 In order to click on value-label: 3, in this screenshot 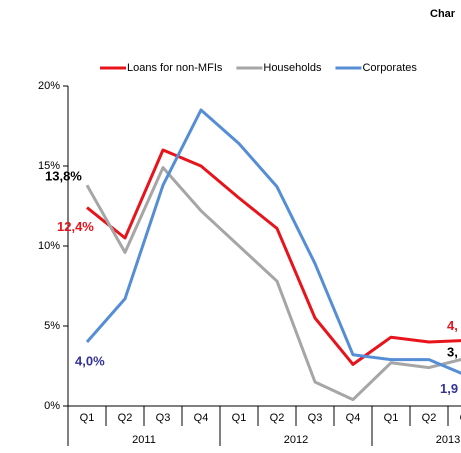, I will do `click(452, 351)`.